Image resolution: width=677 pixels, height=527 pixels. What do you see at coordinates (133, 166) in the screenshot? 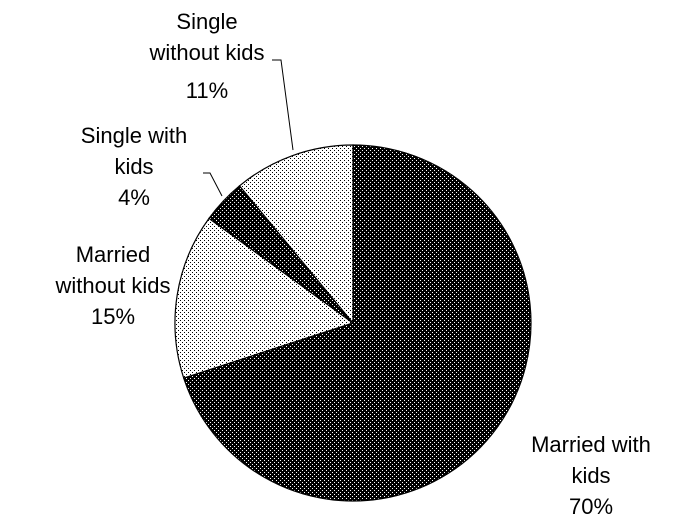
I see `slice-label-single-with-kids-line-2: kids` at bounding box center [133, 166].